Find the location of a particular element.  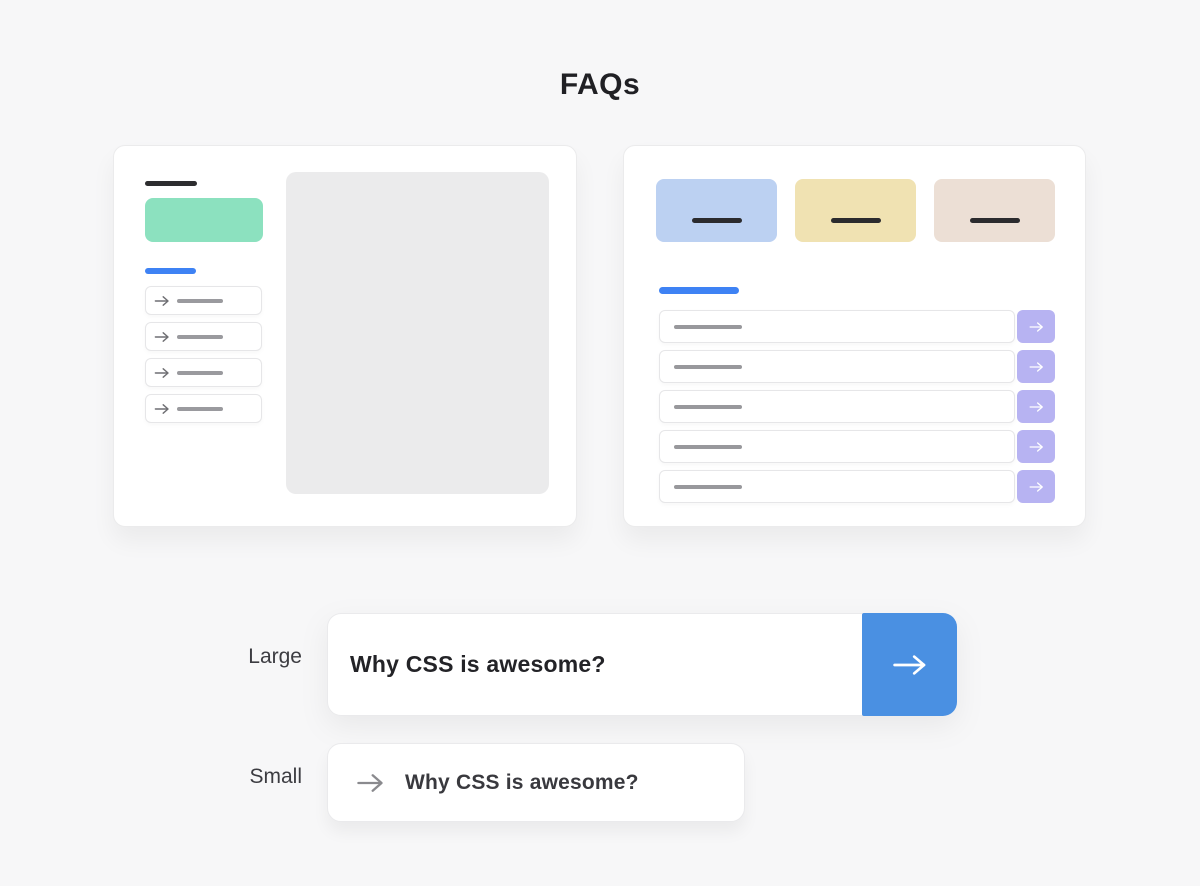

large-example-label: Large is located at coordinates (275, 656).